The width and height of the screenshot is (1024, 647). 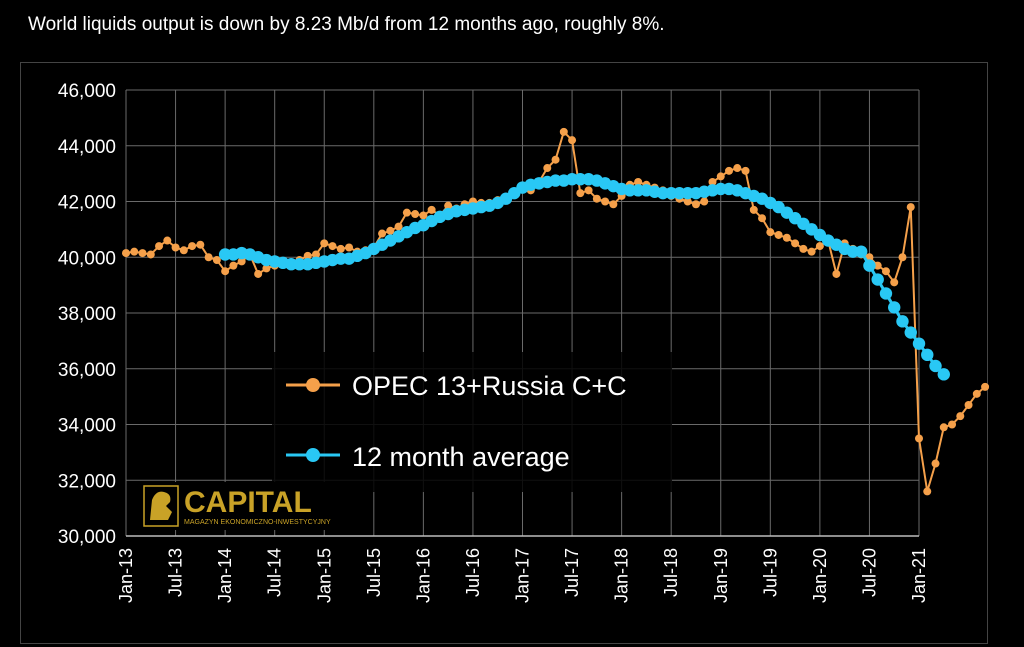 I want to click on y-tick-label: 30,000, so click(x=87, y=537).